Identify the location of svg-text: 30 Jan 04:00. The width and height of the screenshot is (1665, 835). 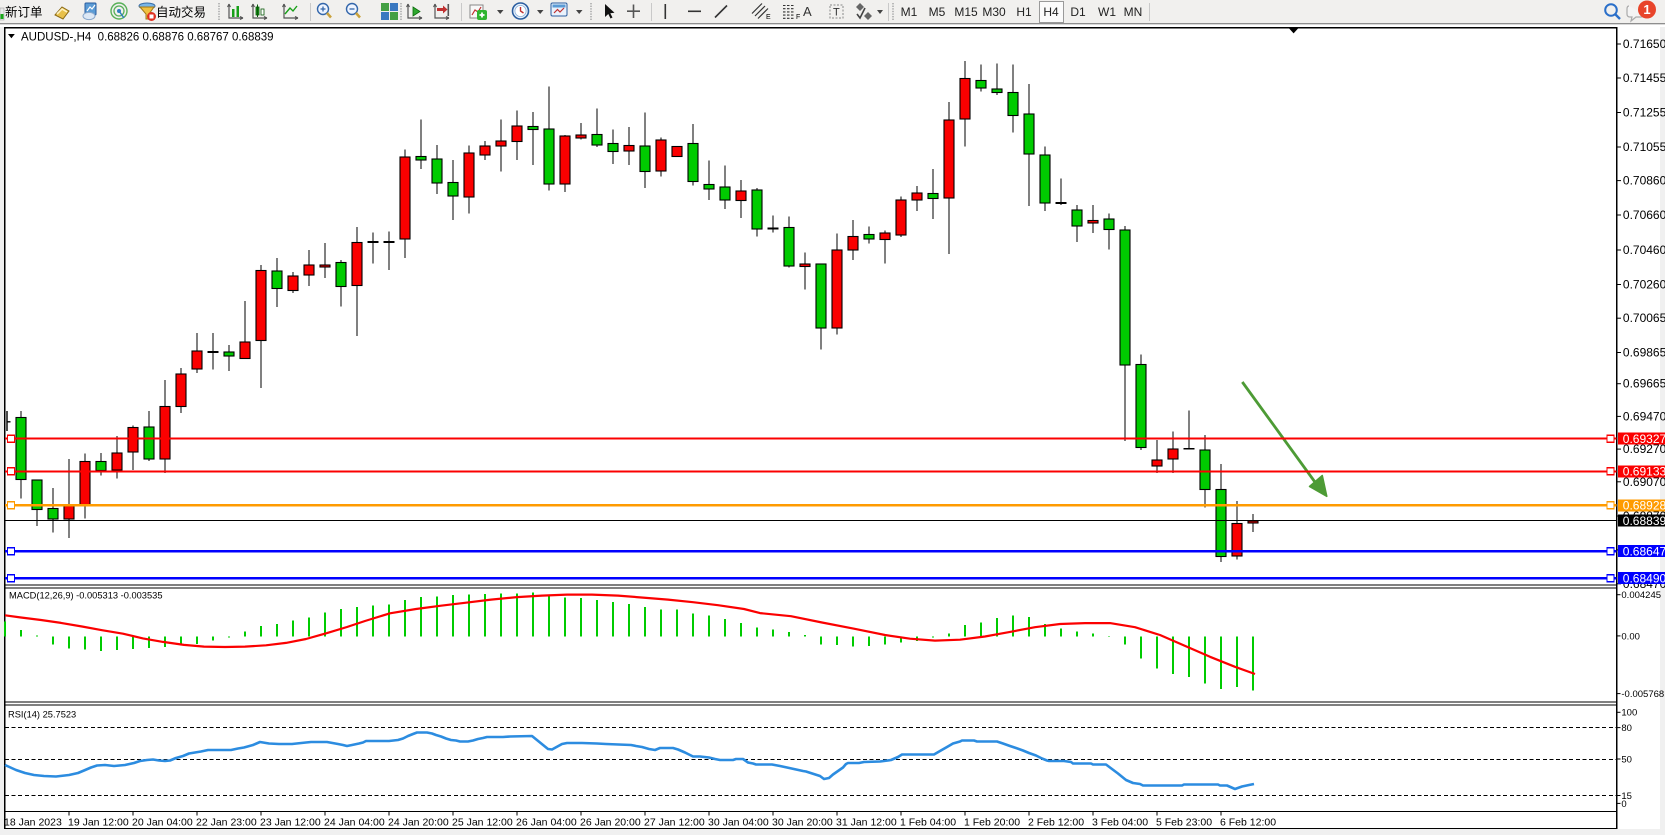
(738, 823).